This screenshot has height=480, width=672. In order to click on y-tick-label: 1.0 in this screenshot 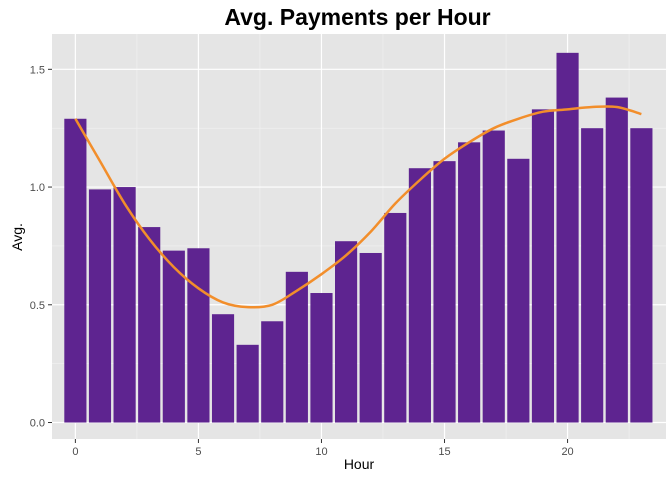, I will do `click(37, 188)`.